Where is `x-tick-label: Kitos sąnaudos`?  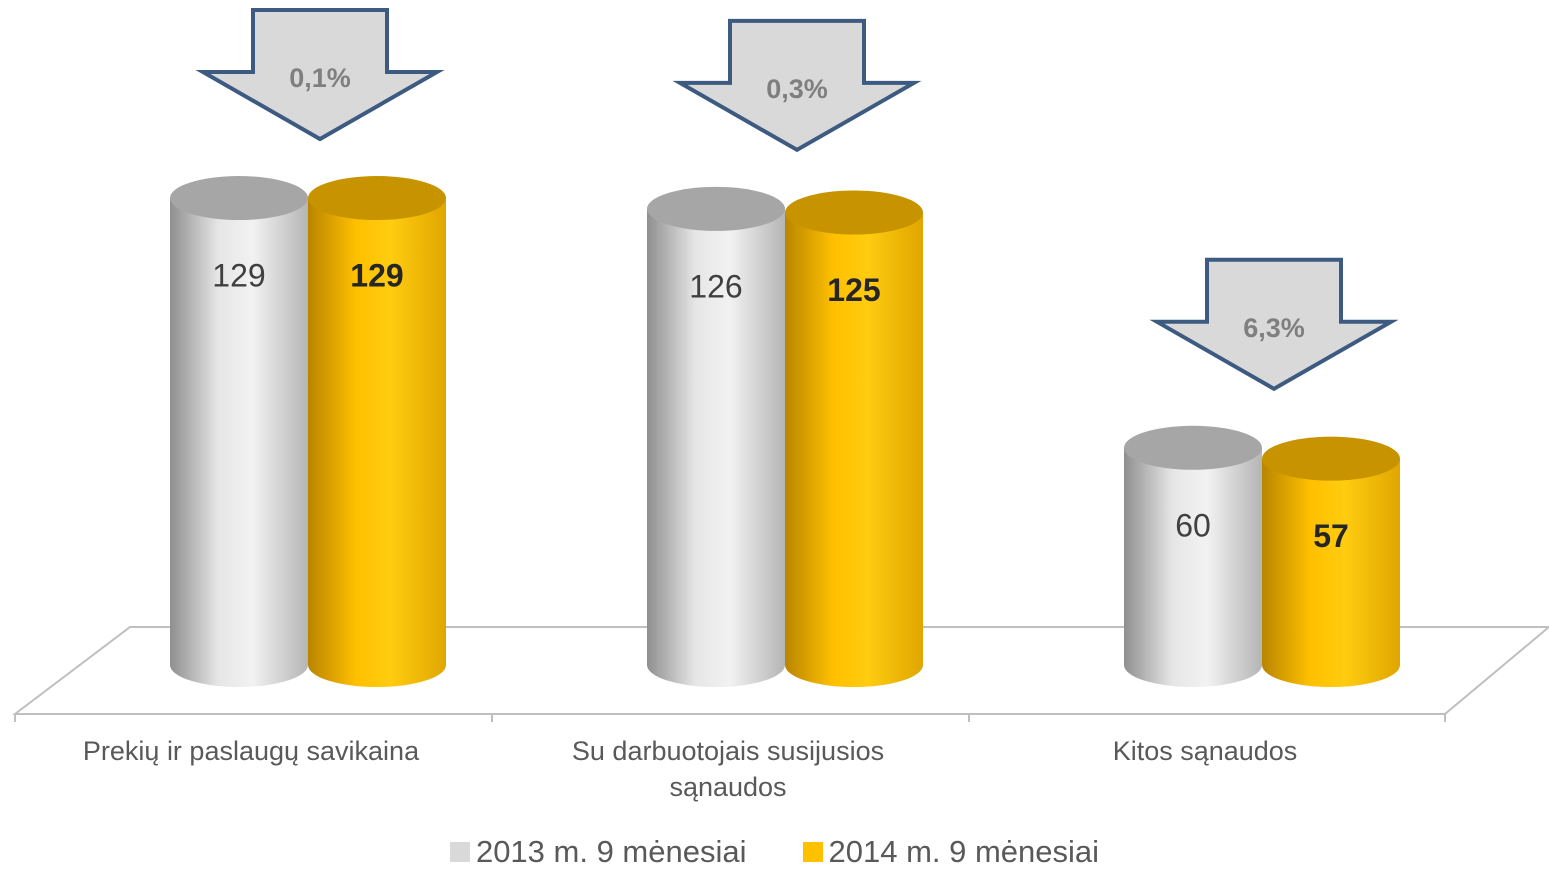 x-tick-label: Kitos sąnaudos is located at coordinates (1205, 751).